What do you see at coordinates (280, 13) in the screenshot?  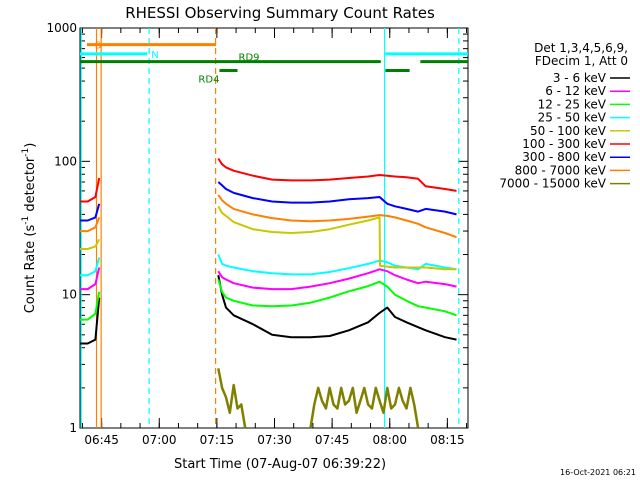 I see `chart-title: RHESSI Observing Summary Count Rates` at bounding box center [280, 13].